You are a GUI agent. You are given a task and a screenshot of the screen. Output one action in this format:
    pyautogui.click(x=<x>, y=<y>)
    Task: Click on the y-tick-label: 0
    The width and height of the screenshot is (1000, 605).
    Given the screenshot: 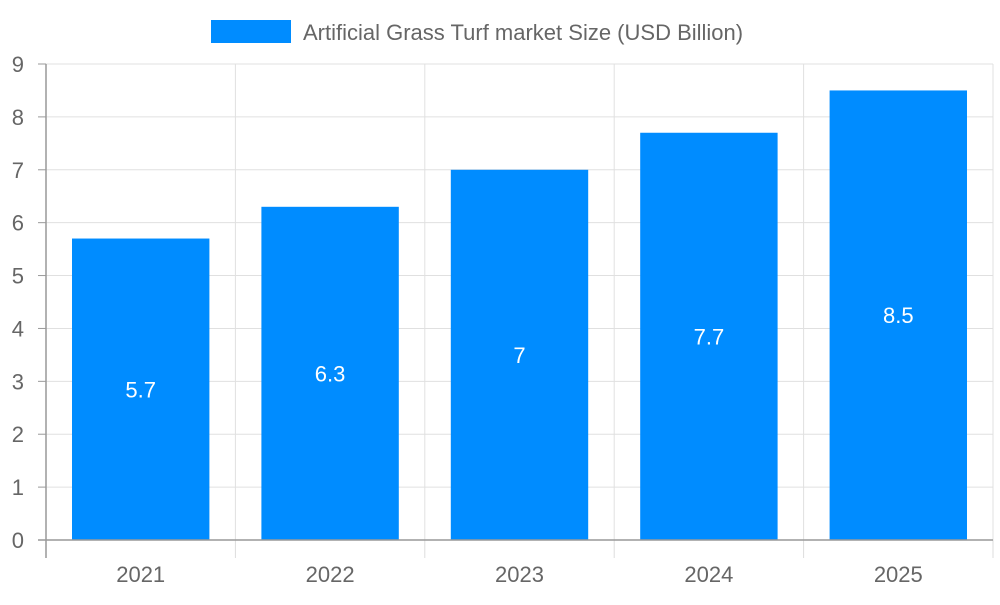 What is the action you would take?
    pyautogui.click(x=18, y=540)
    